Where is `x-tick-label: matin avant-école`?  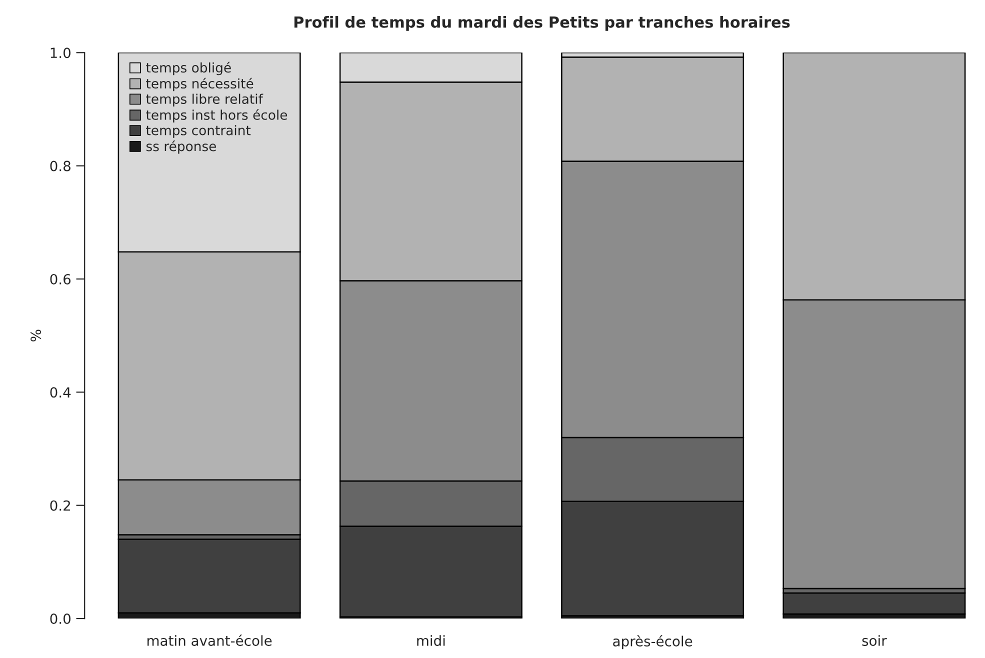
x-tick-label: matin avant-école is located at coordinates (210, 640).